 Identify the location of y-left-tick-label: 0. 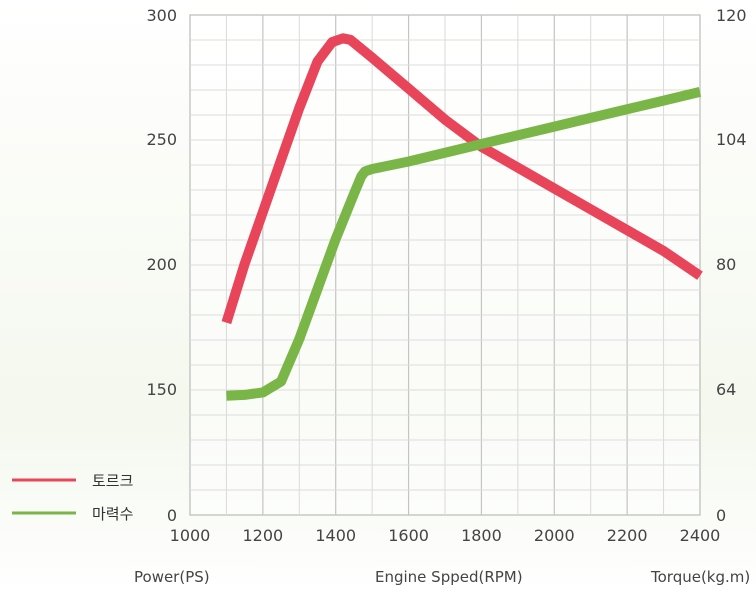
(172, 515).